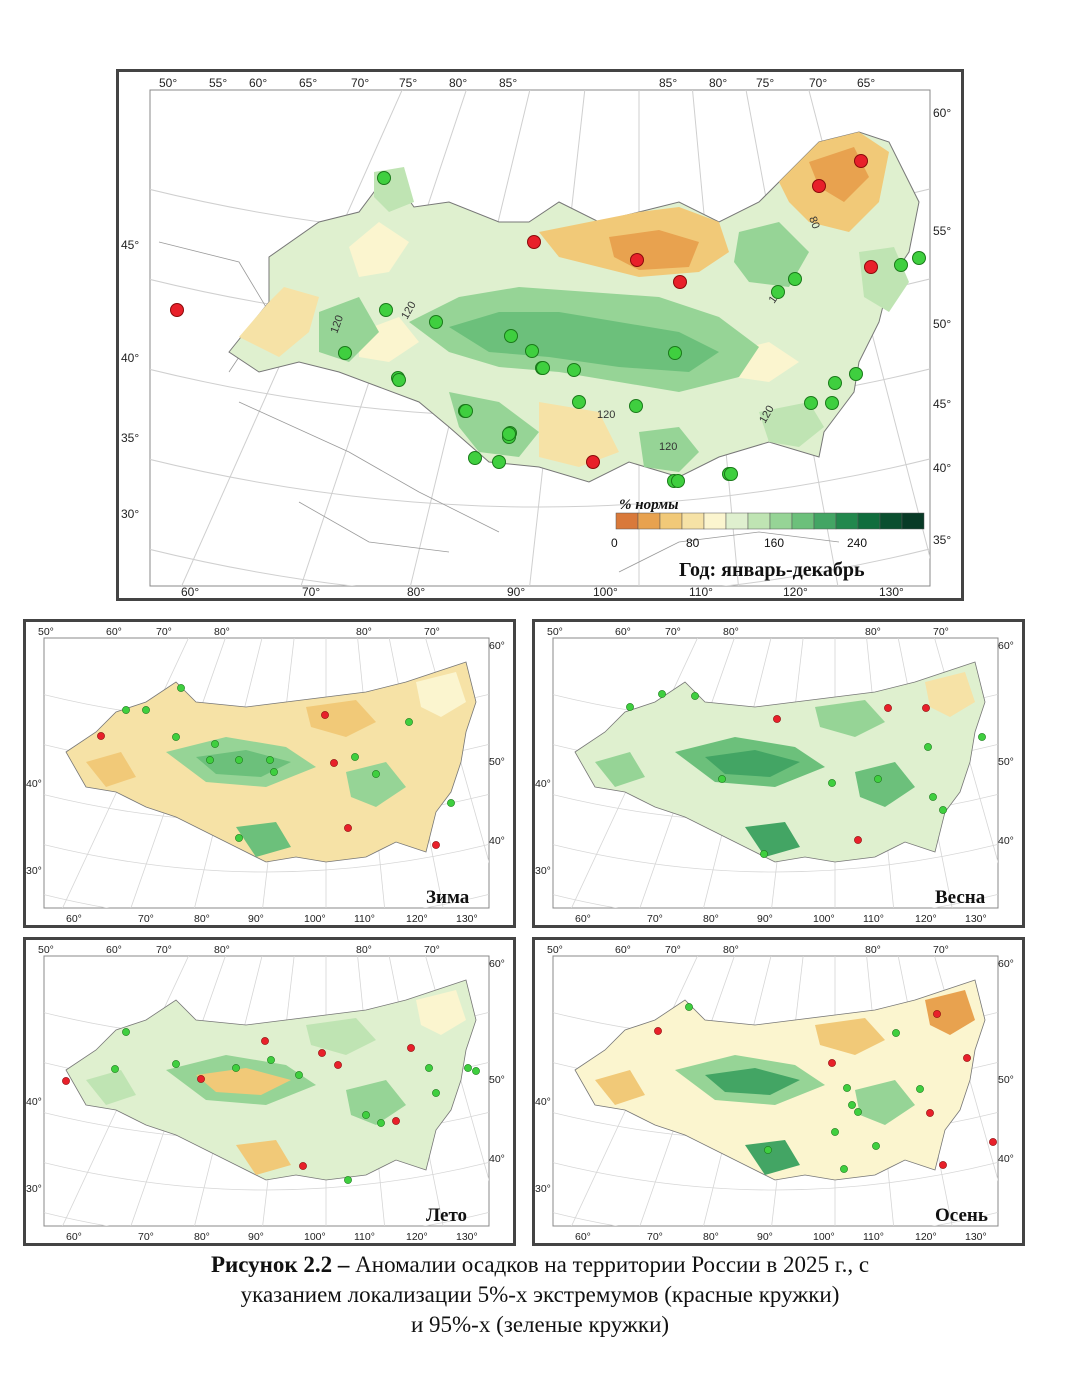  What do you see at coordinates (813, 223) in the screenshot?
I see `isoline-label: 80` at bounding box center [813, 223].